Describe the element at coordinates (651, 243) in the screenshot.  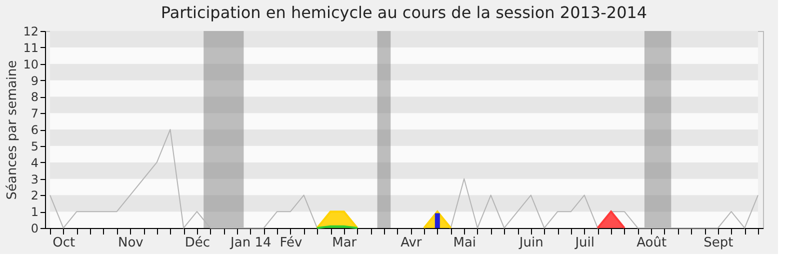
I see `x-tick-label: Août` at that location.